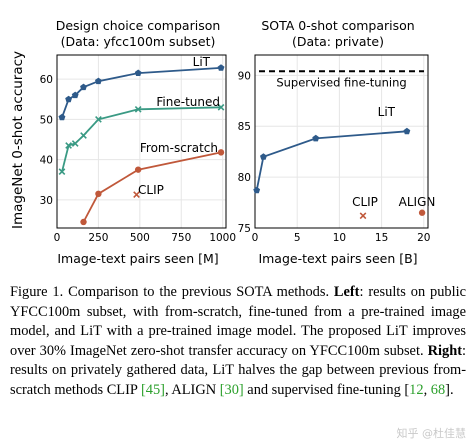 The width and height of the screenshot is (474, 447). I want to click on y-tick-label: 40, so click(46, 161).